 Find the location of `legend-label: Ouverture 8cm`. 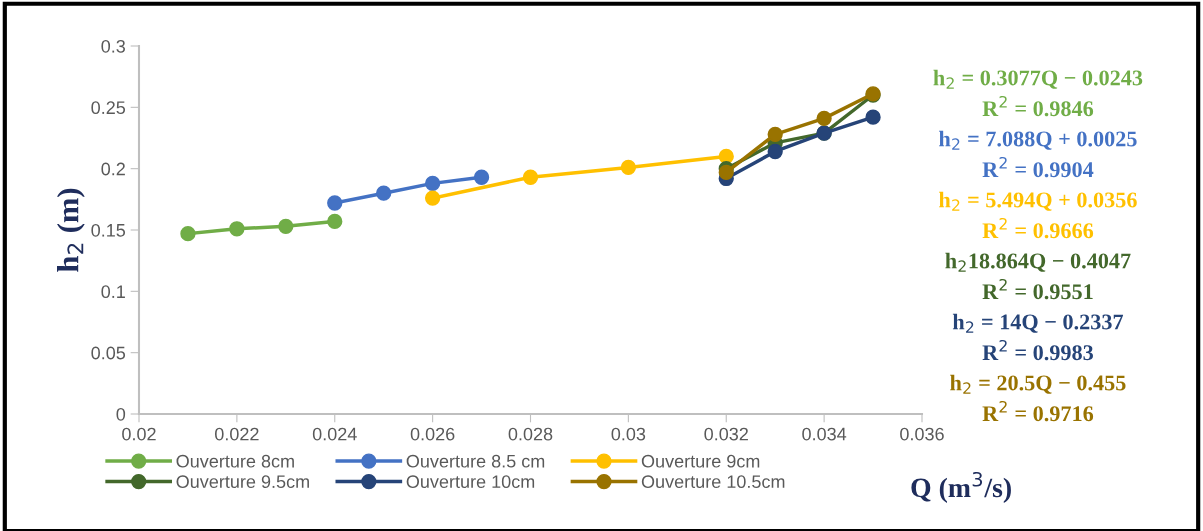

legend-label: Ouverture 8cm is located at coordinates (235, 461).